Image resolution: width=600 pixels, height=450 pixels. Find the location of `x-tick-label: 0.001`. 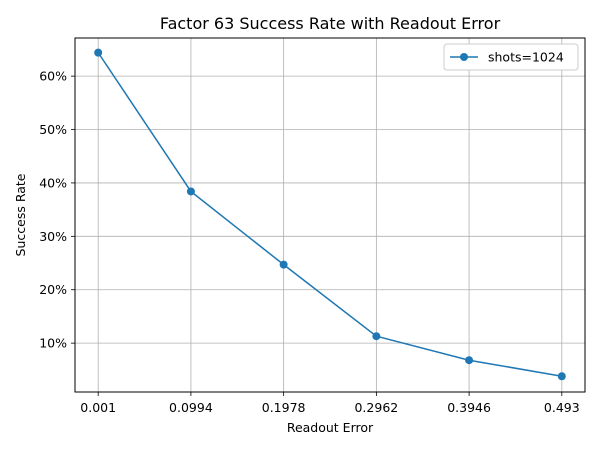

x-tick-label: 0.001 is located at coordinates (98, 407).